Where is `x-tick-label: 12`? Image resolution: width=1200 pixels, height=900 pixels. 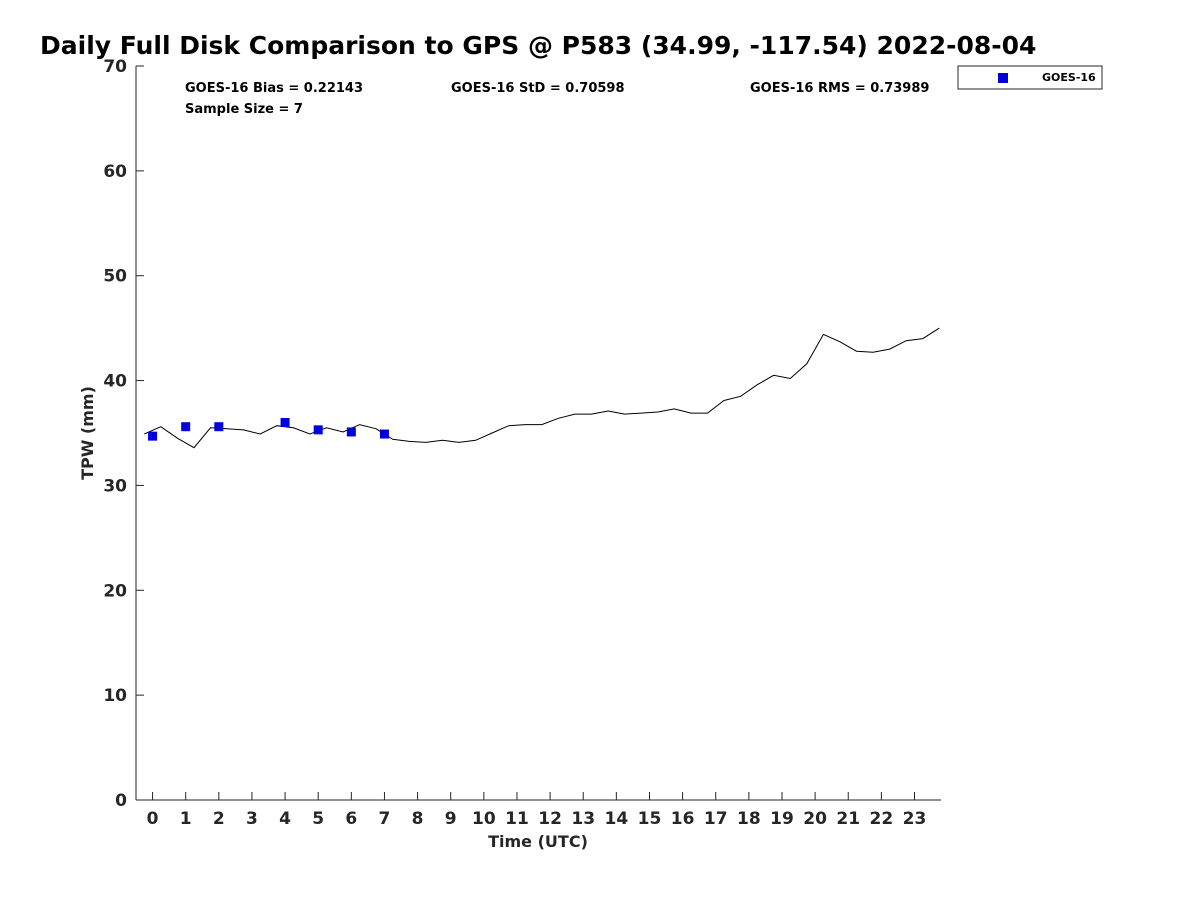 x-tick-label: 12 is located at coordinates (550, 819).